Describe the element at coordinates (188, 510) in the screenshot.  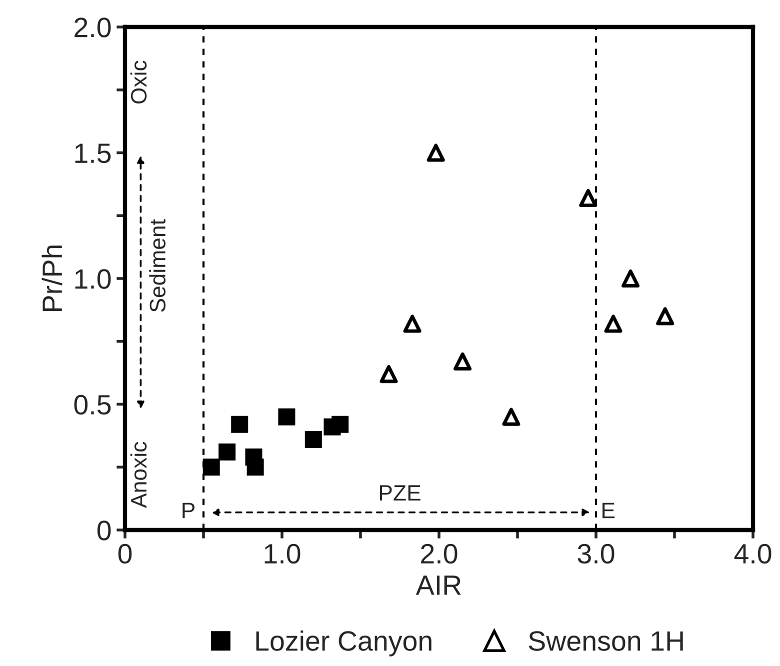
I see `annotation: P` at that location.